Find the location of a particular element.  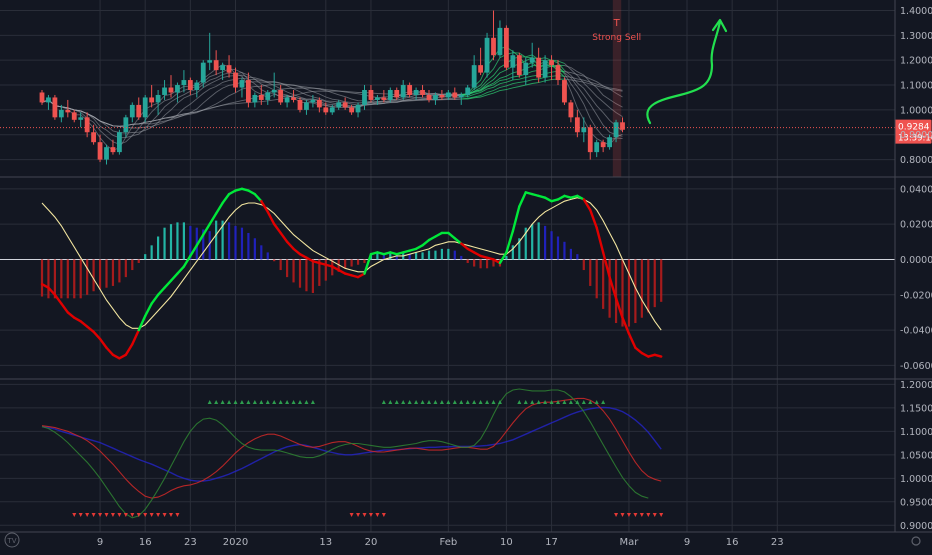

macd-line-segment is located at coordinates (290, 245).